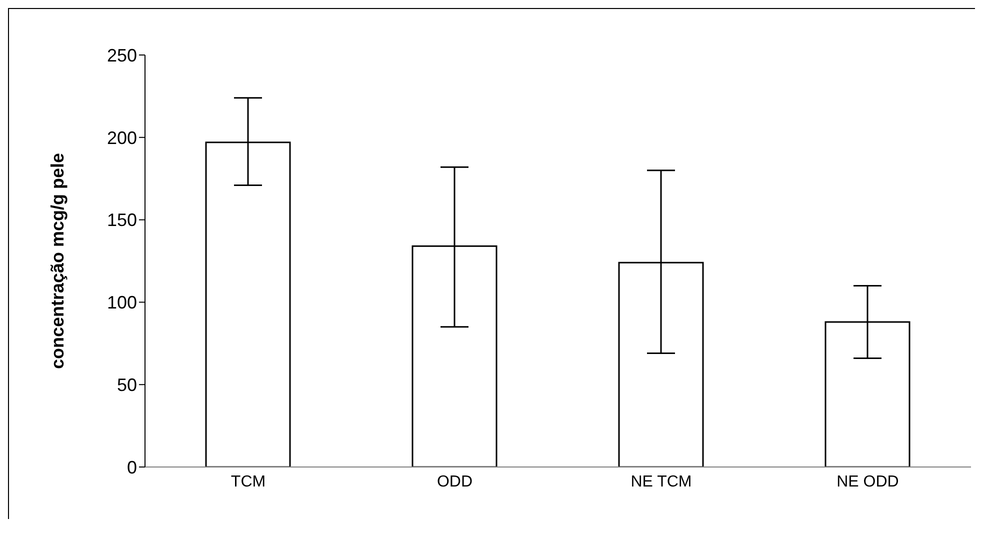 Image resolution: width=984 pixels, height=534 pixels. I want to click on y-tick-label: 50, so click(126, 384).